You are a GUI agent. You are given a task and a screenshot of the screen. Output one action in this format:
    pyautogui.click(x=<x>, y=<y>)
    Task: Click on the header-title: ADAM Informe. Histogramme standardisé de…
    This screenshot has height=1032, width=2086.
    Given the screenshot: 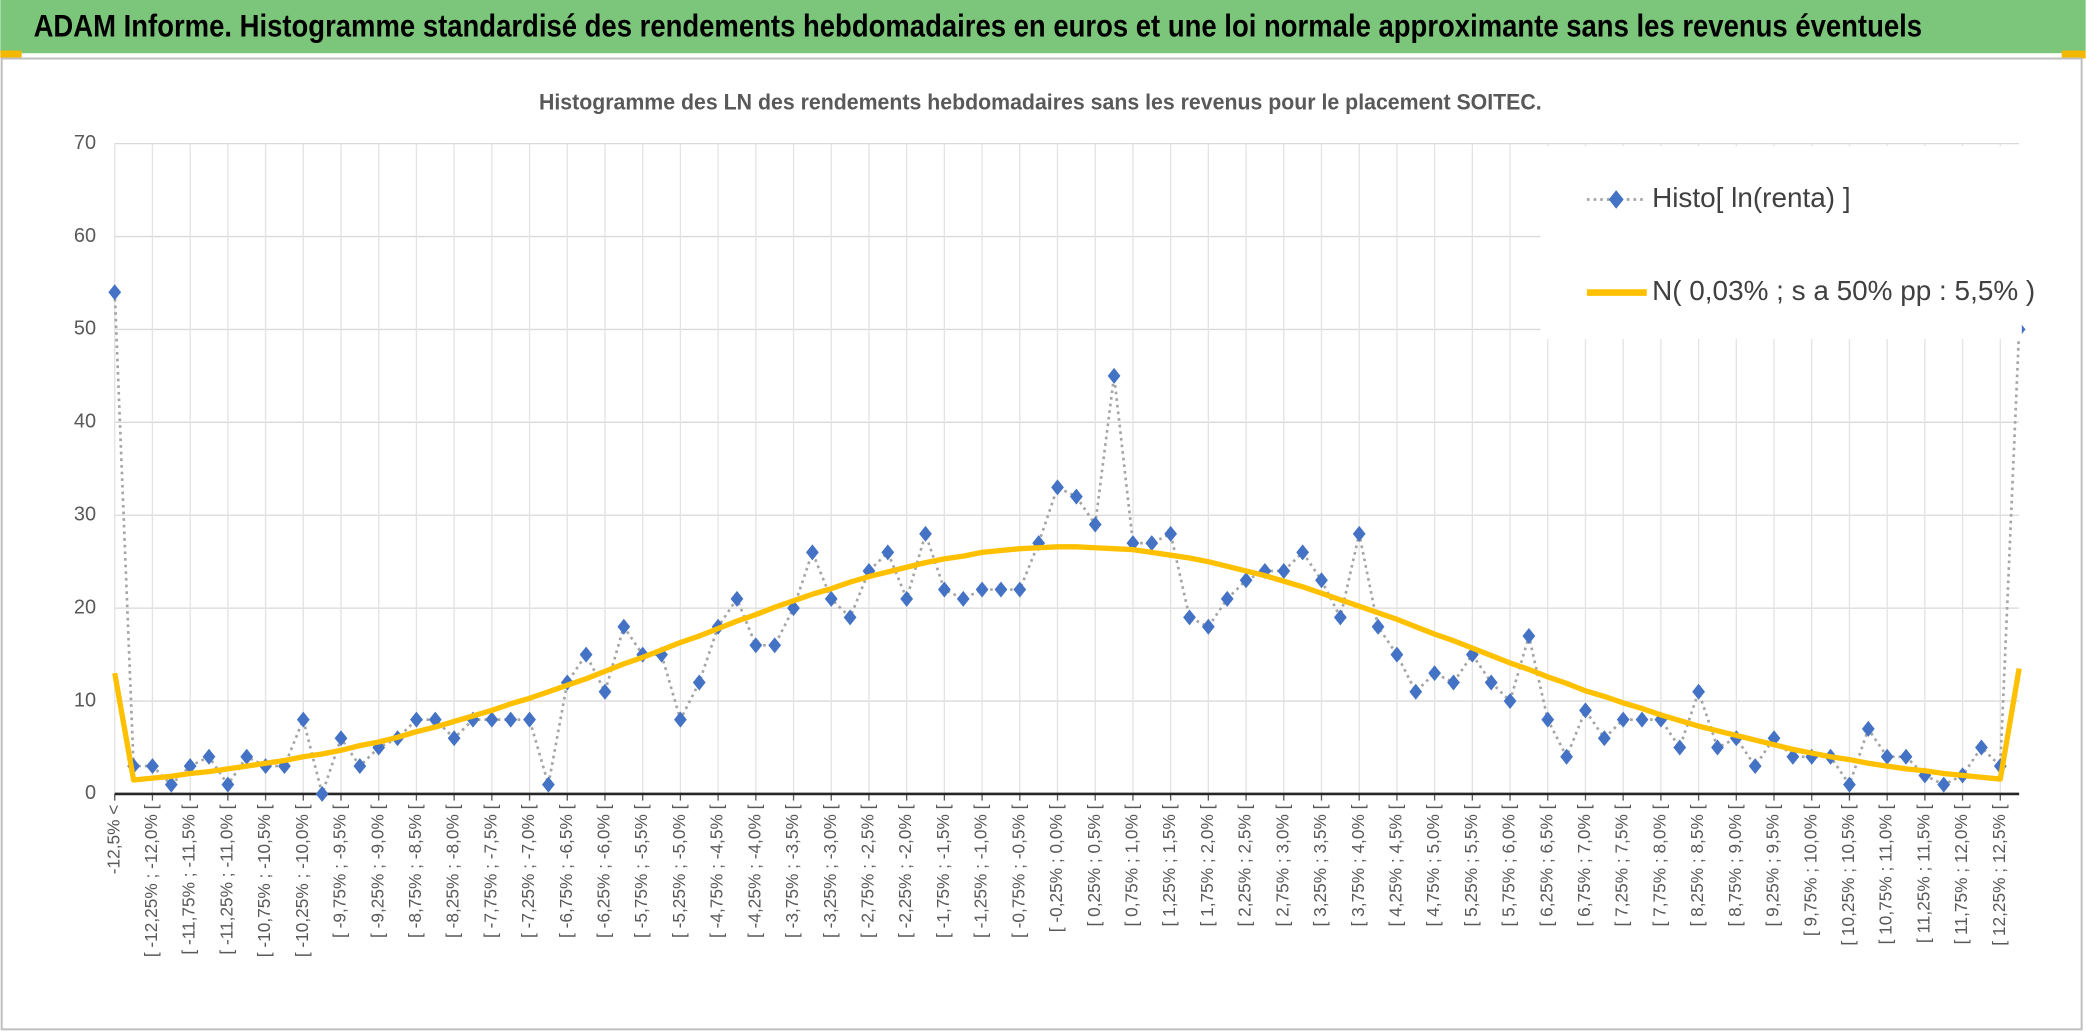 What is the action you would take?
    pyautogui.click(x=978, y=25)
    